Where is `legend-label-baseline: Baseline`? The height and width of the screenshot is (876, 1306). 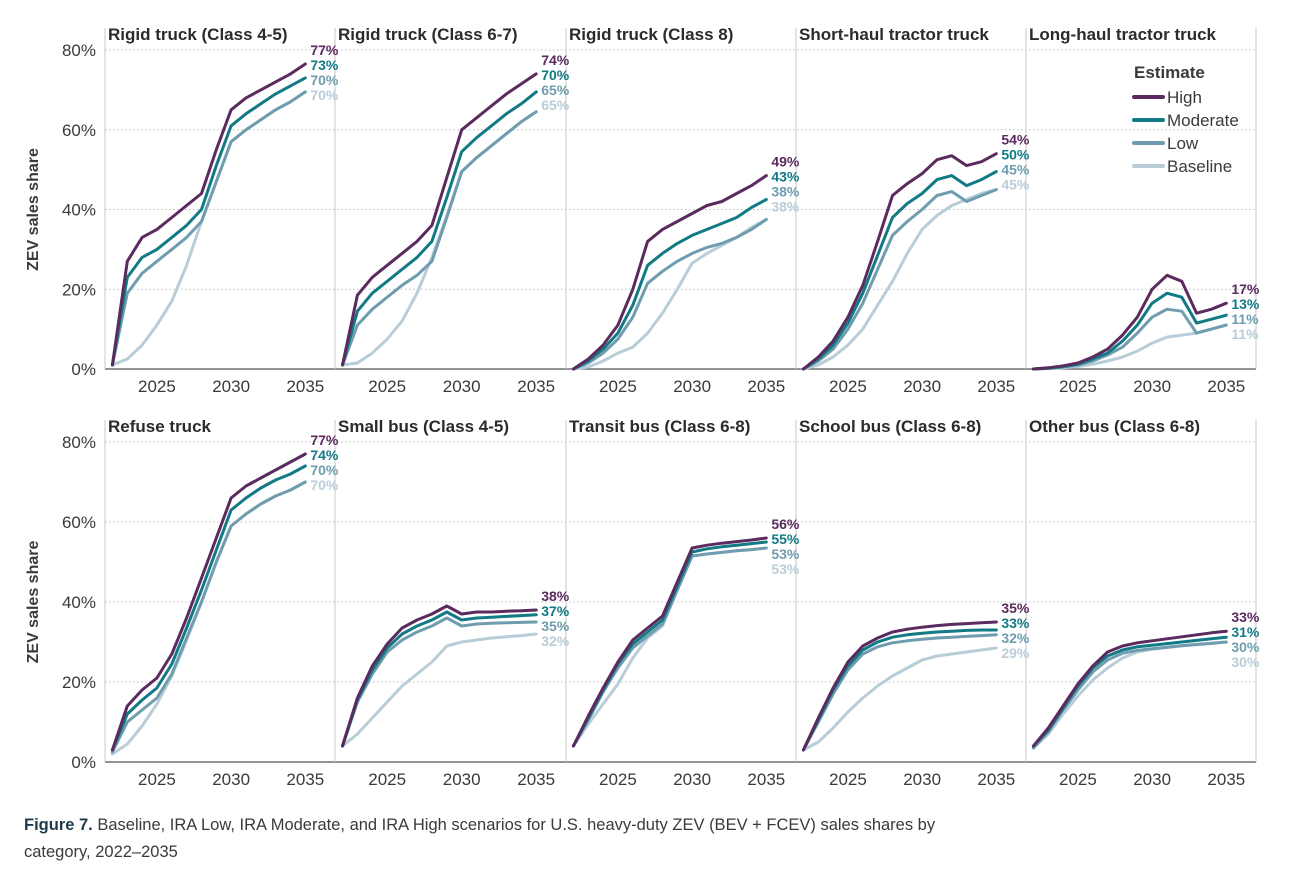
legend-label-baseline: Baseline is located at coordinates (1199, 166).